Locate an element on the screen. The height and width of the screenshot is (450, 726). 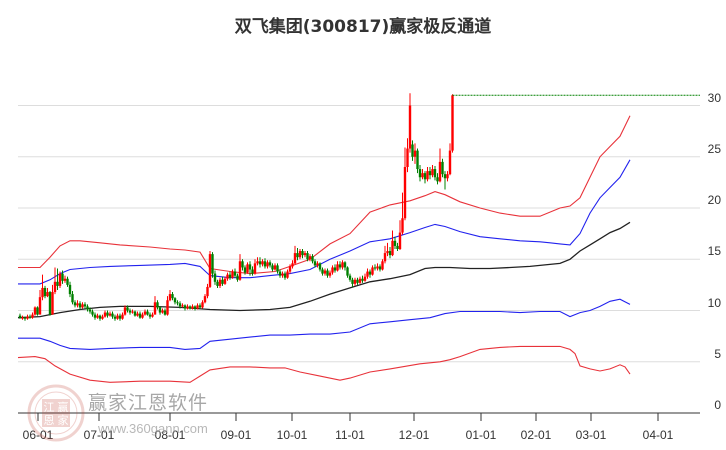
x-tick-label: 09-01 is located at coordinates (236, 435).